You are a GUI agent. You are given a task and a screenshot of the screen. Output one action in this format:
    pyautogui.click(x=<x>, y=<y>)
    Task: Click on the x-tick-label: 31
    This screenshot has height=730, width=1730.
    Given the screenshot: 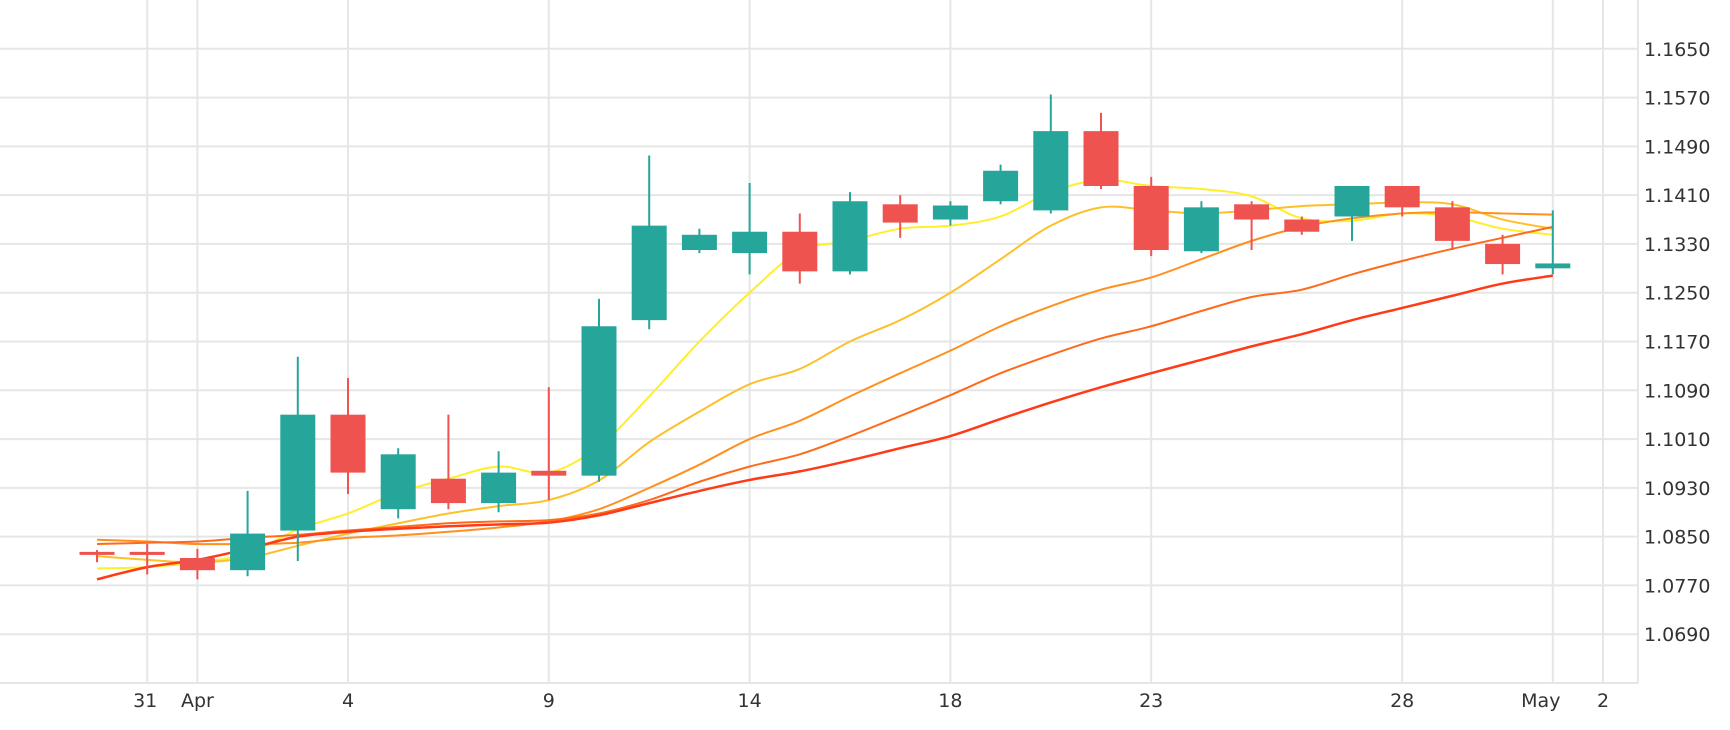 What is the action you would take?
    pyautogui.click(x=145, y=701)
    